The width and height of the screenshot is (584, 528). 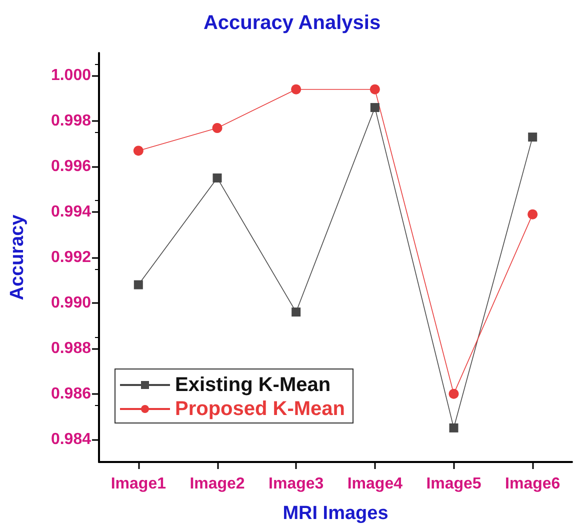 I want to click on x-tick-label: Image5, so click(x=454, y=484).